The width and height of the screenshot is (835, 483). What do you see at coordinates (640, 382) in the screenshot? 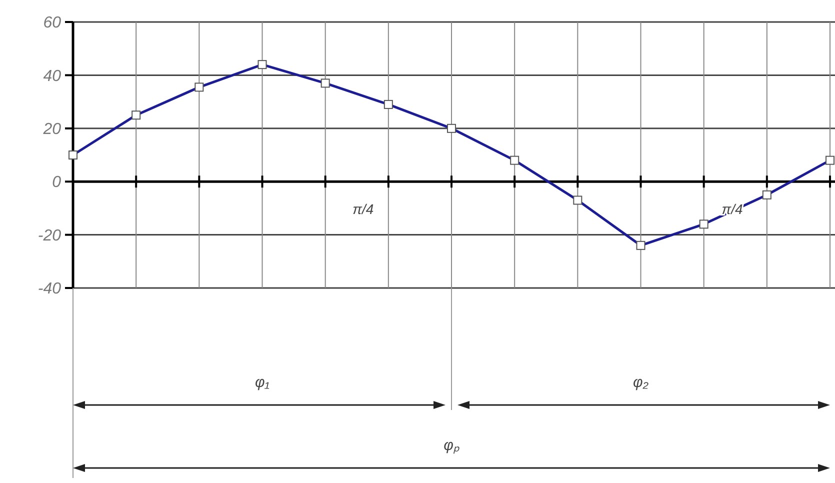
I see `text: φ₂` at bounding box center [640, 382].